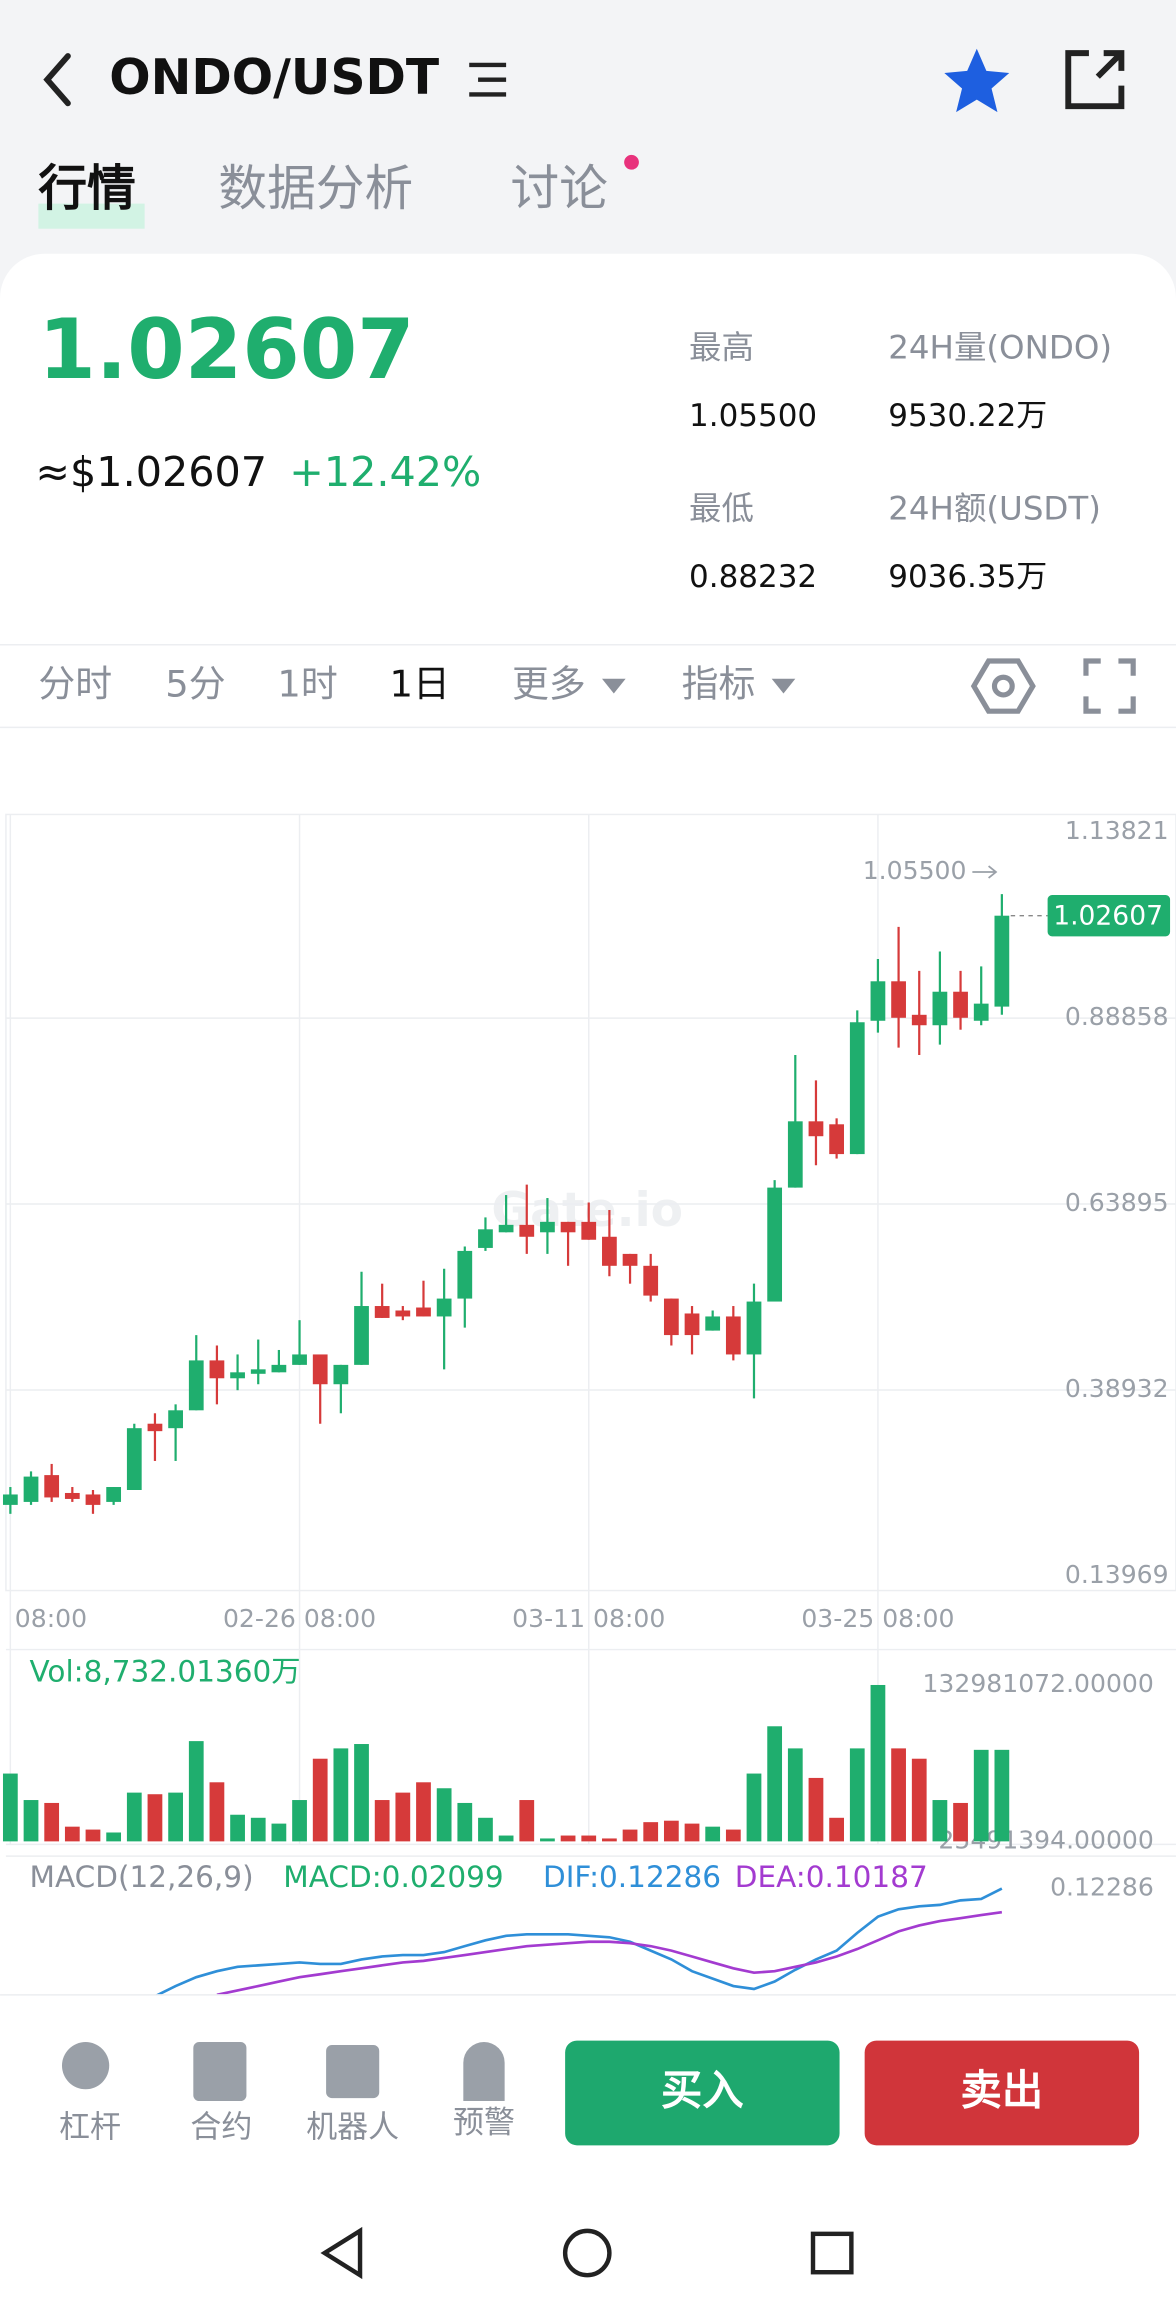 Image resolution: width=1176 pixels, height=2315 pixels. I want to click on x-tick-label: 03-25 08:00, so click(877, 1618).